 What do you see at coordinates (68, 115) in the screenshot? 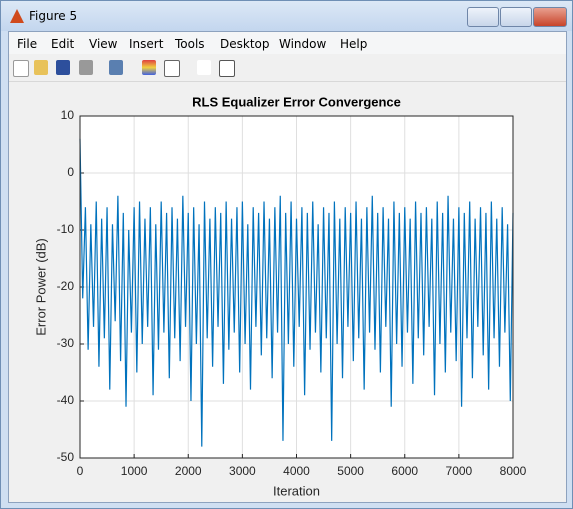
I see `y-tick-label: 10` at bounding box center [68, 115].